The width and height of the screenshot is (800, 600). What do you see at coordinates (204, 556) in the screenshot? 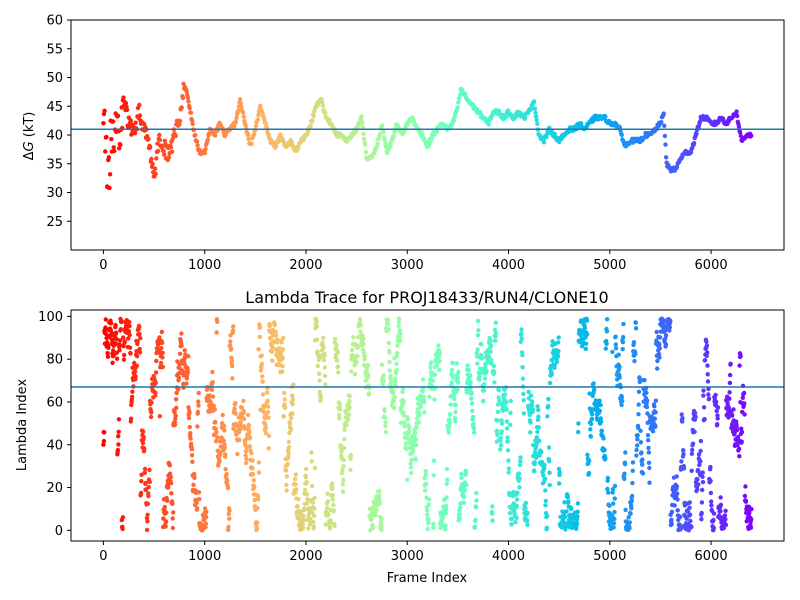
I see `x-tick-label: 1000` at bounding box center [204, 556].